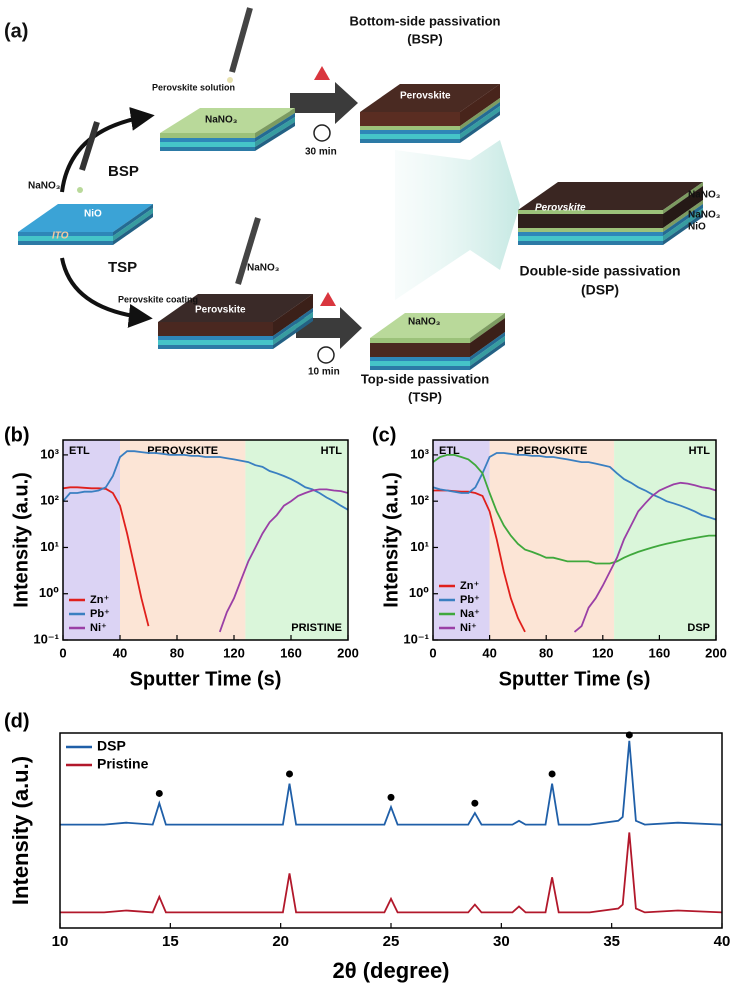 This screenshot has width=735, height=987. I want to click on y-tick-label: 10², so click(419, 500).